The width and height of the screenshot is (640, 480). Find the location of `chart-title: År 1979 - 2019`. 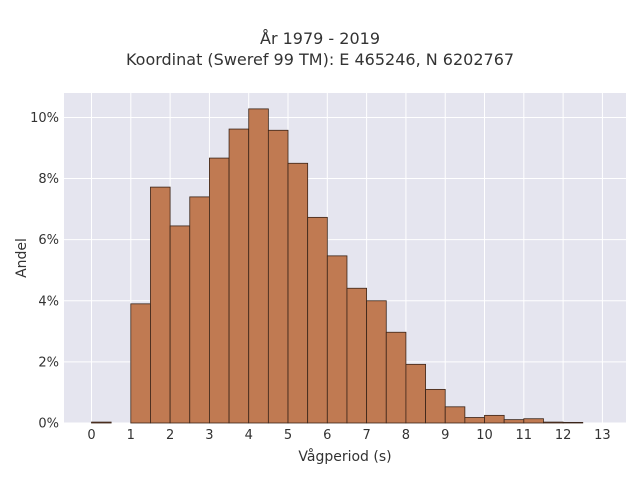

chart-title: År 1979 - 2019 is located at coordinates (320, 38).